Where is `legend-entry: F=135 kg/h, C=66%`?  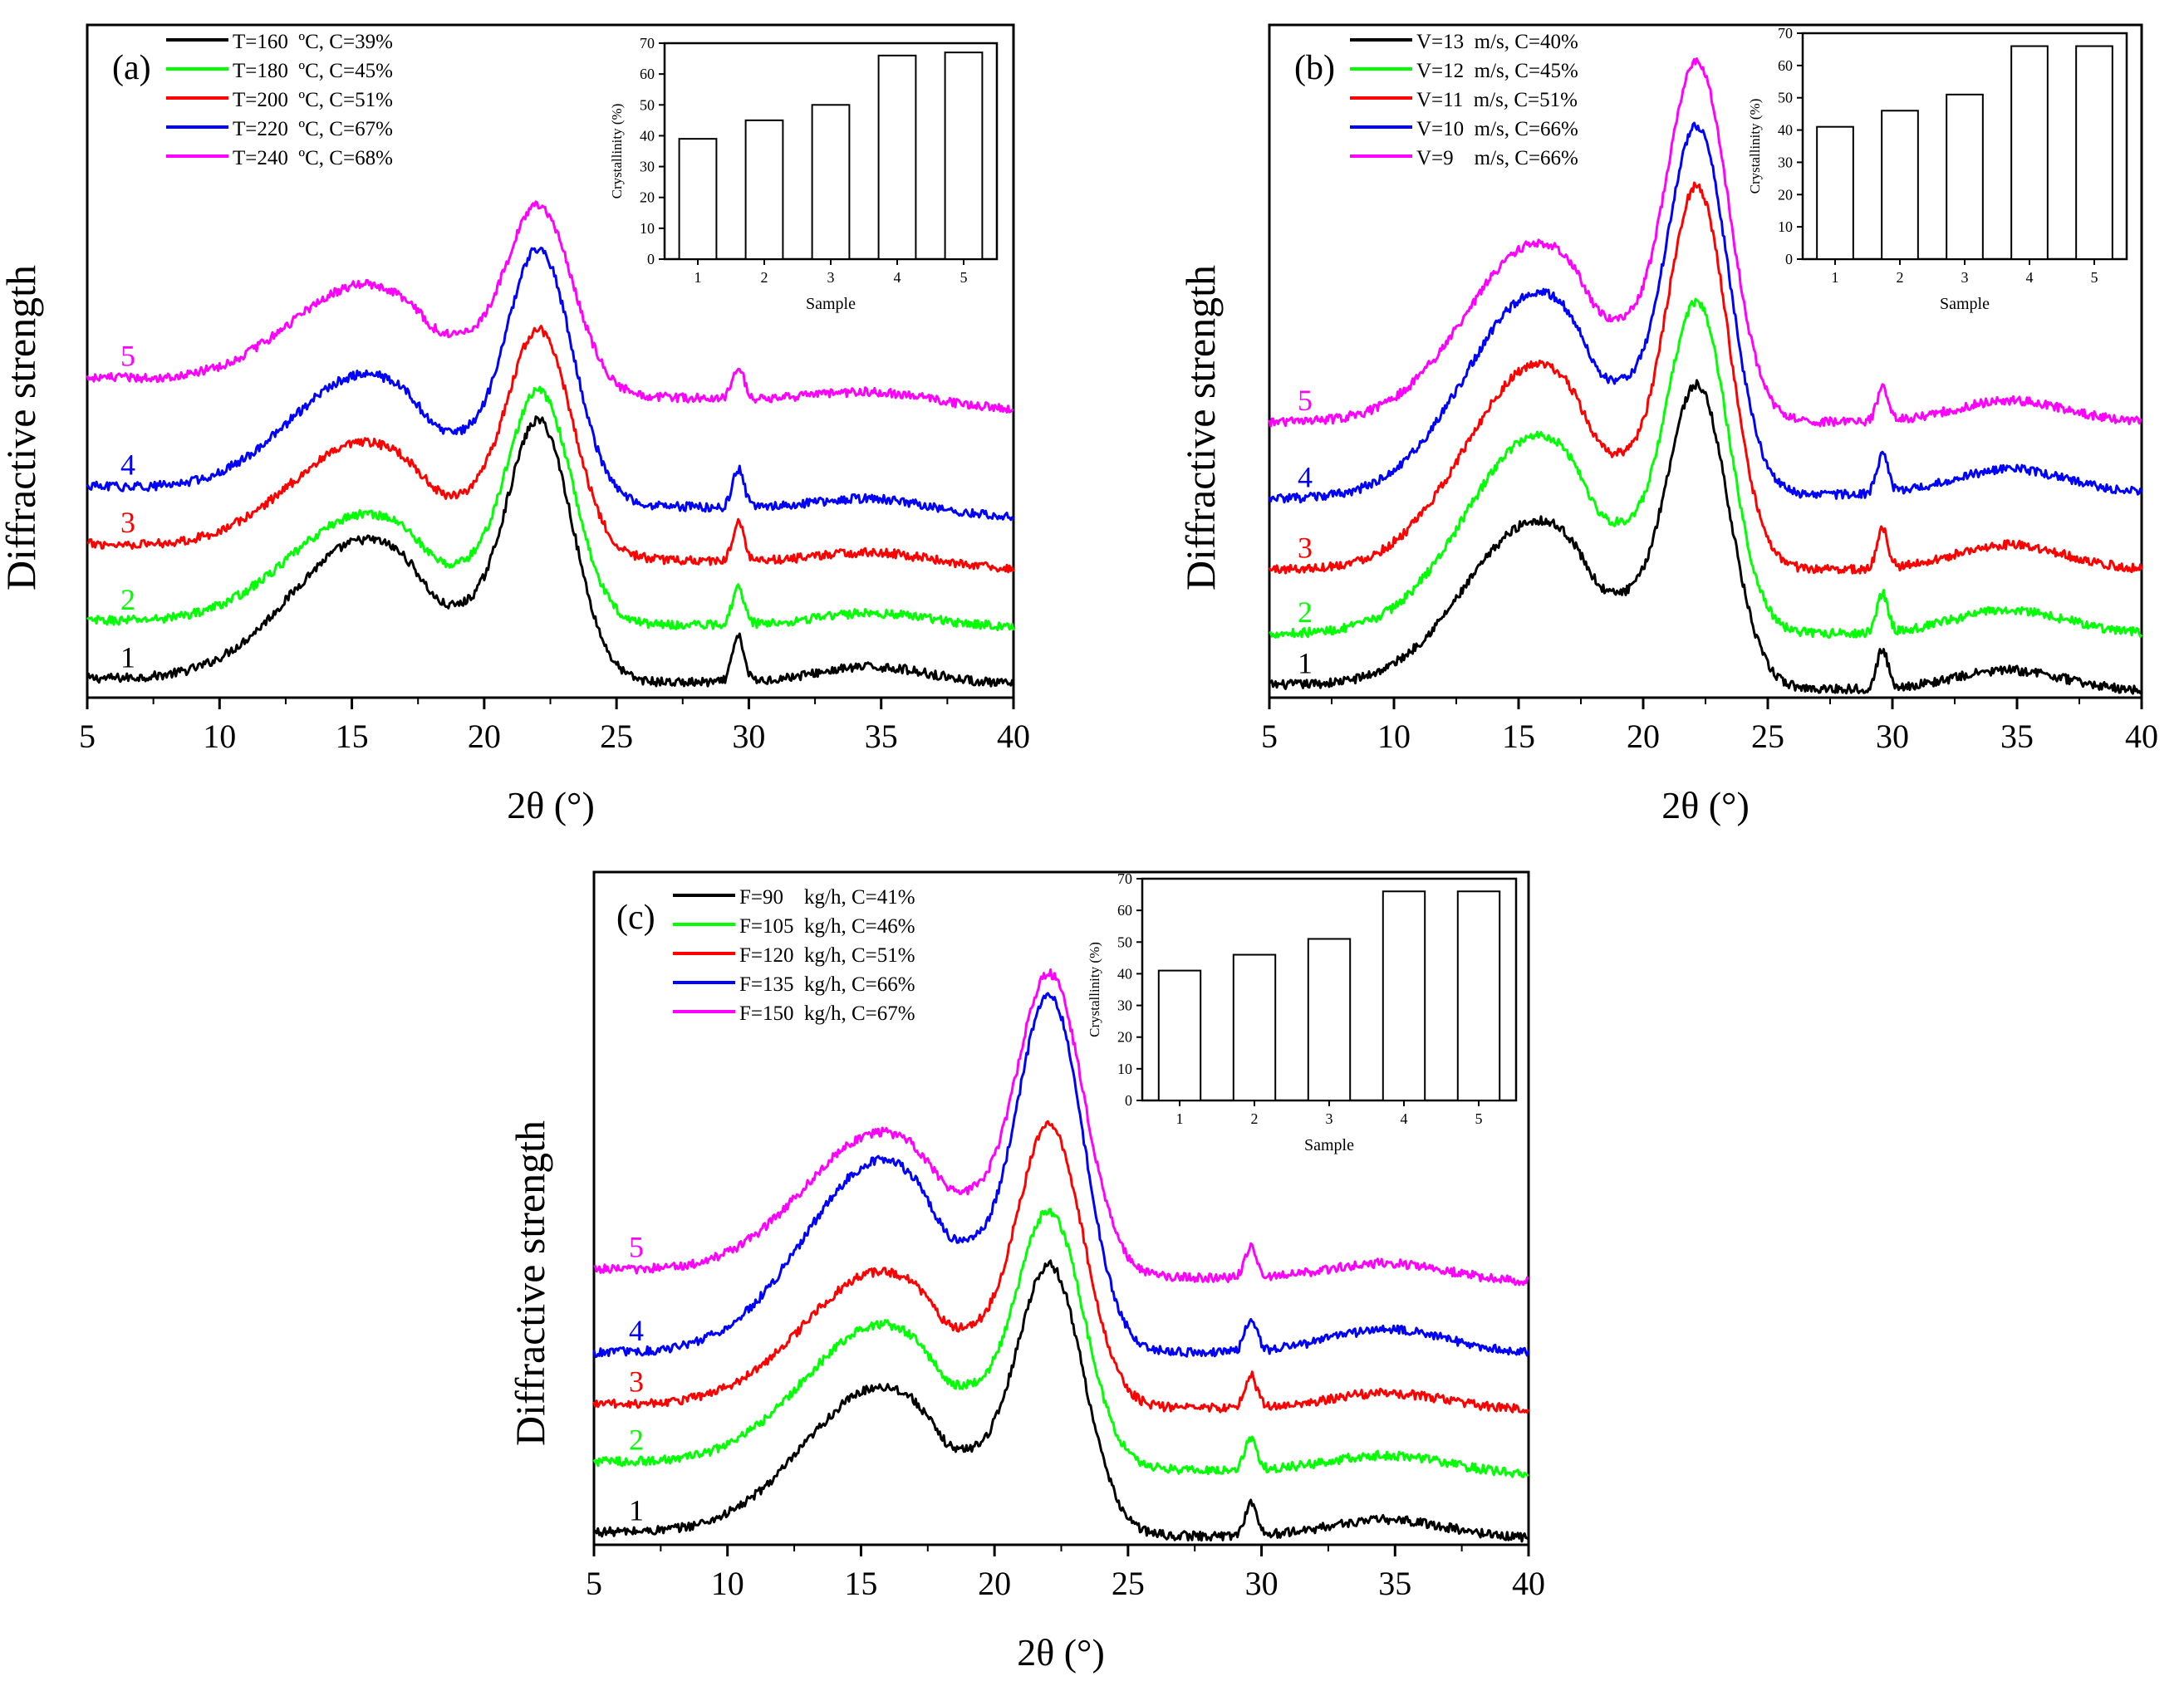 legend-entry: F=135 kg/h, C=66% is located at coordinates (827, 984).